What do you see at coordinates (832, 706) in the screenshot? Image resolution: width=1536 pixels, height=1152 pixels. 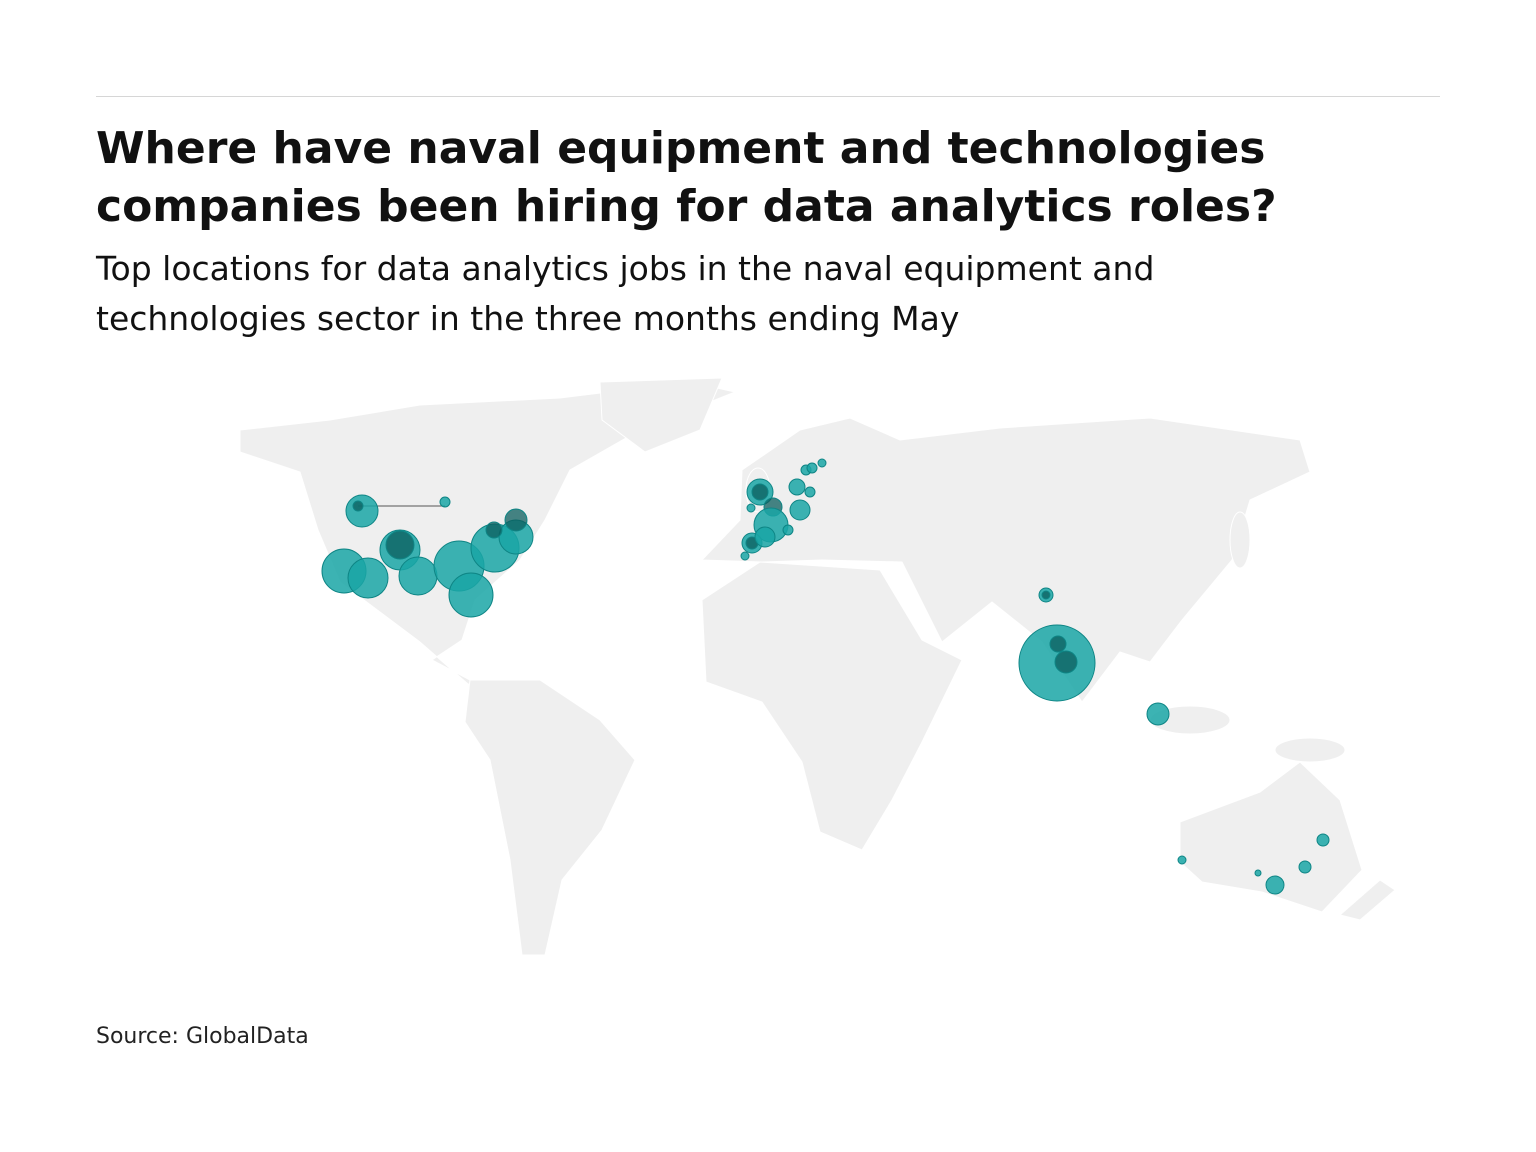 I see `africa` at bounding box center [832, 706].